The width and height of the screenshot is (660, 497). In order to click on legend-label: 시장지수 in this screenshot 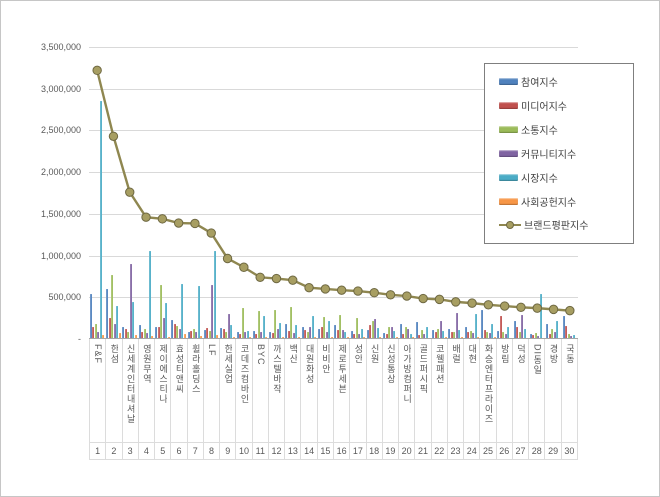, I will do `click(539, 179)`.